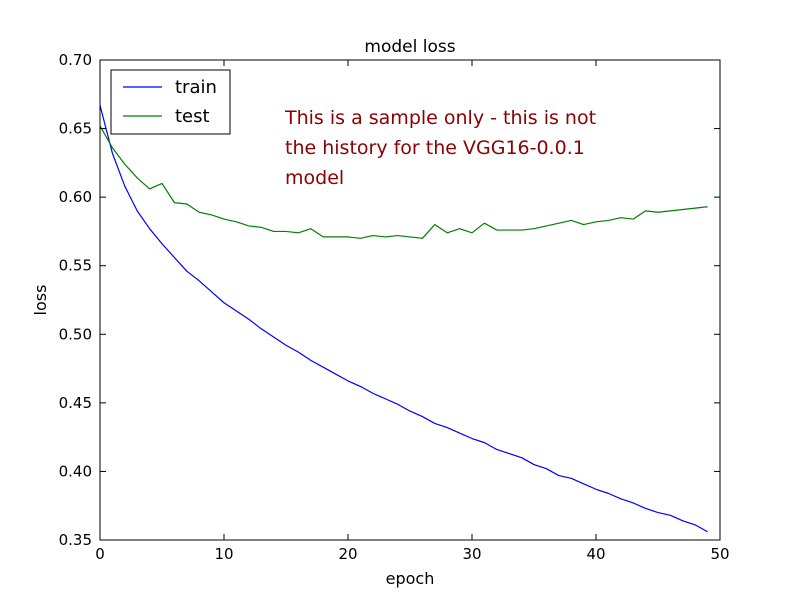 Image resolution: width=800 pixels, height=604 pixels. What do you see at coordinates (315, 178) in the screenshot?
I see `annotation-line: model` at bounding box center [315, 178].